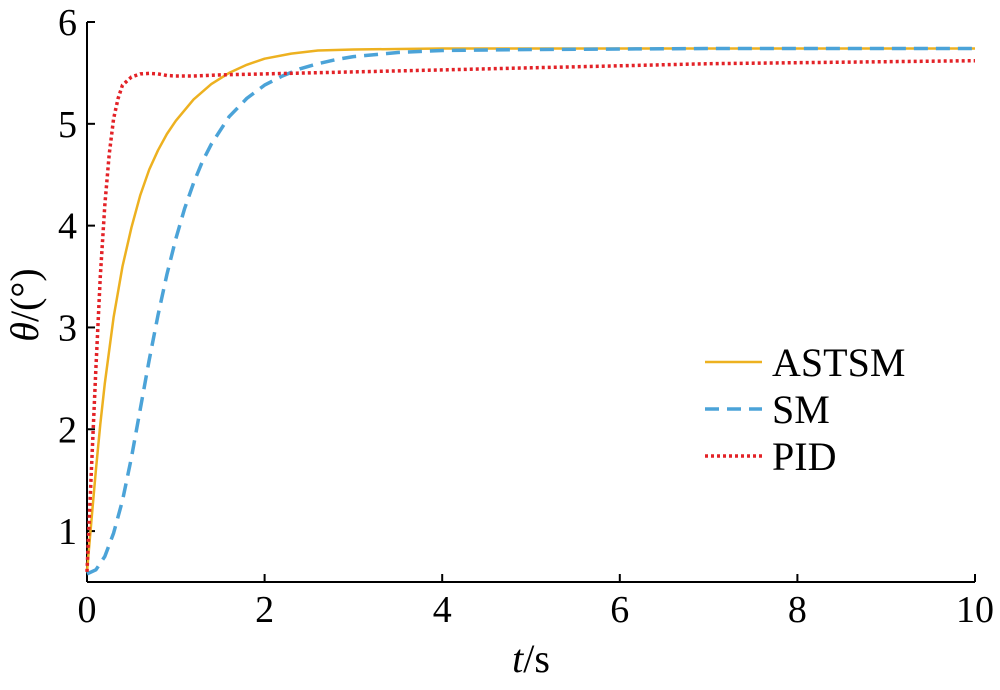 Image resolution: width=1000 pixels, height=690 pixels. I want to click on y-tick-label: 4, so click(67, 227).